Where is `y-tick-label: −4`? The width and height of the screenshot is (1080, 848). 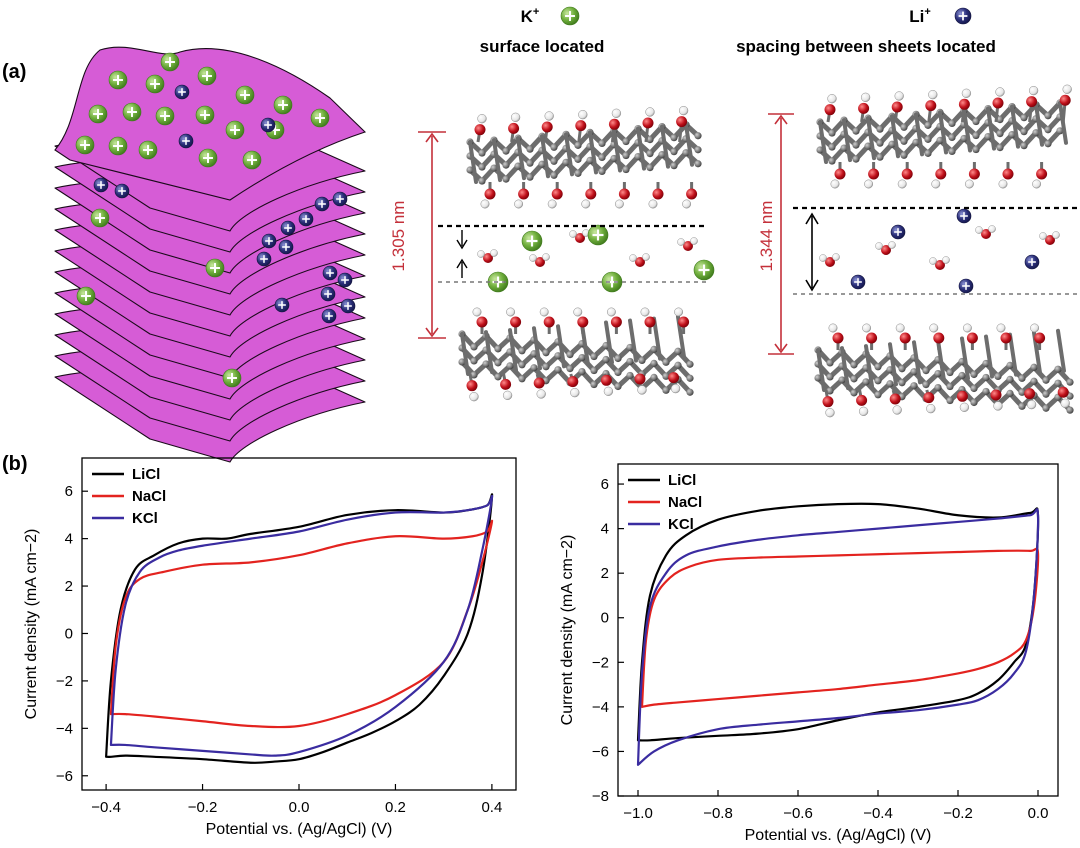 y-tick-label: −4 is located at coordinates (64, 728).